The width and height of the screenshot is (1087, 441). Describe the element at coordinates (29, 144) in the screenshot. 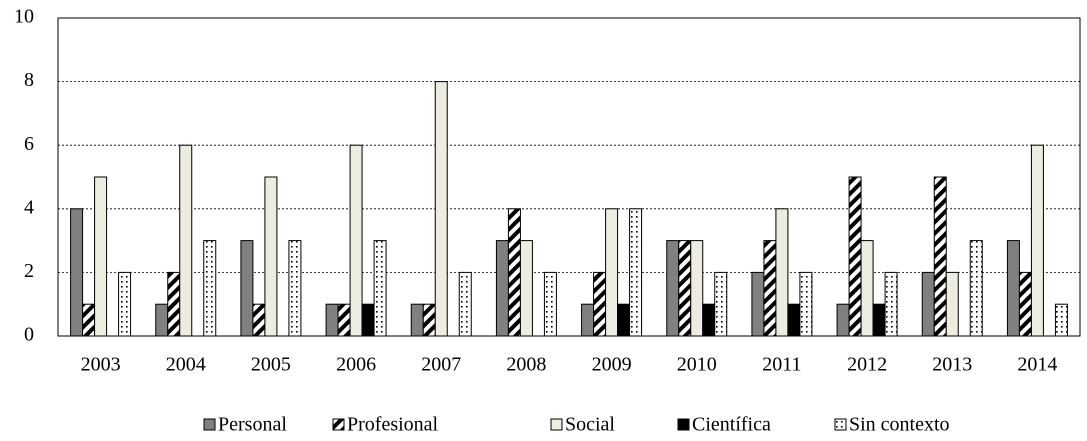

I see `y-tick-label: 6` at that location.